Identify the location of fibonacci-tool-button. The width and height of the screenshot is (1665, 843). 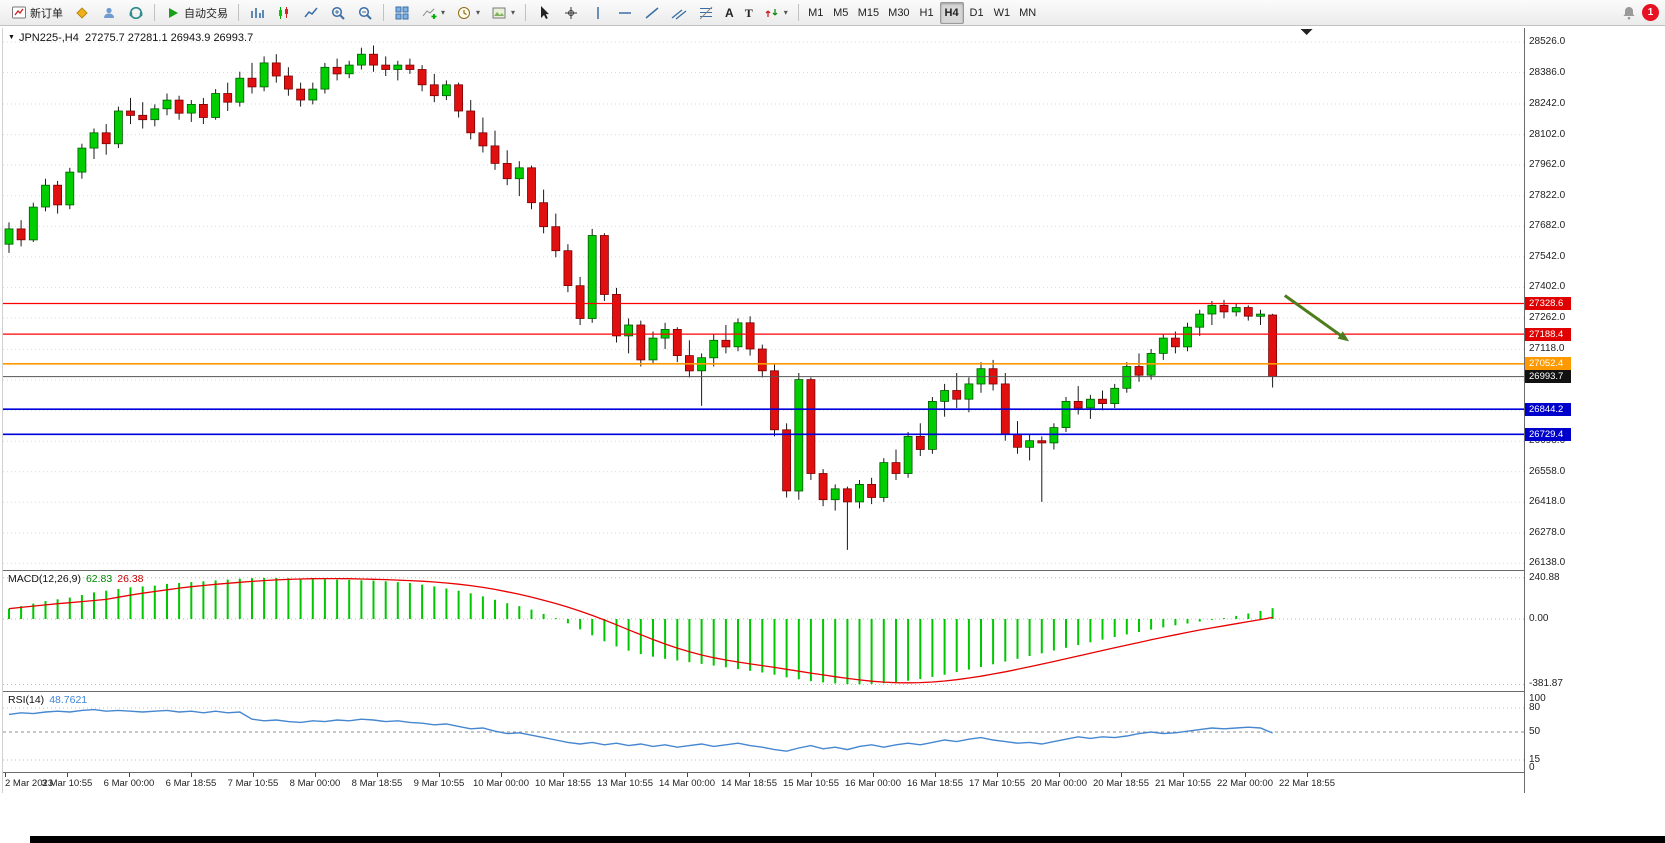
(706, 13).